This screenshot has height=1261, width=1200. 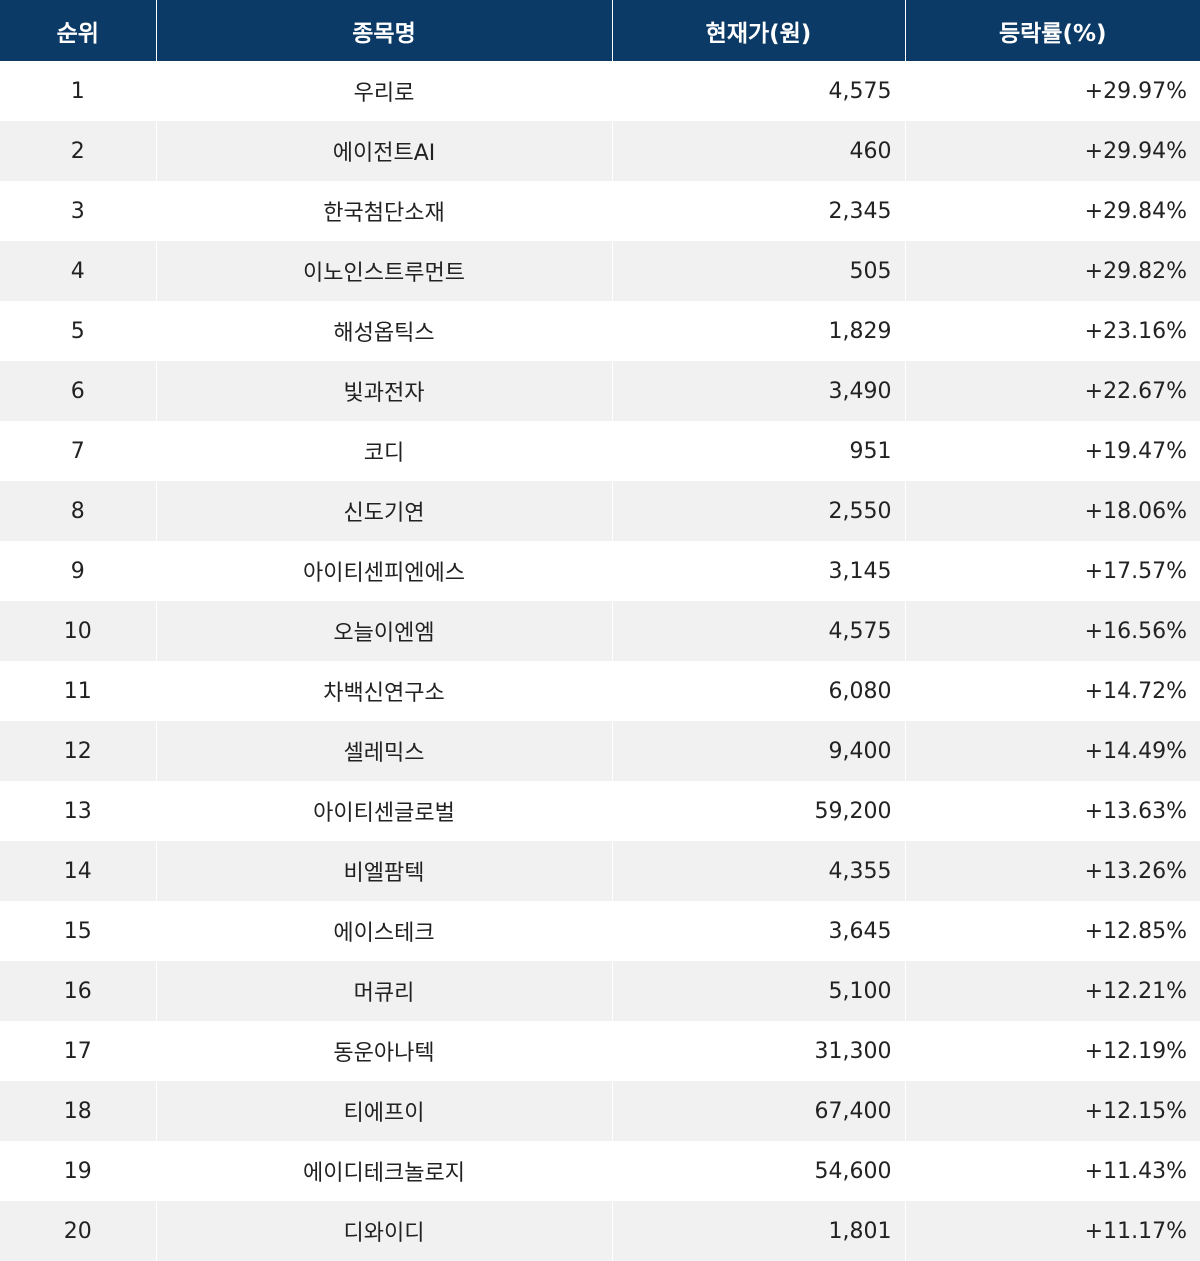 I want to click on table-row: 2 에이전트AI 460 +29.94%, so click(x=600, y=151).